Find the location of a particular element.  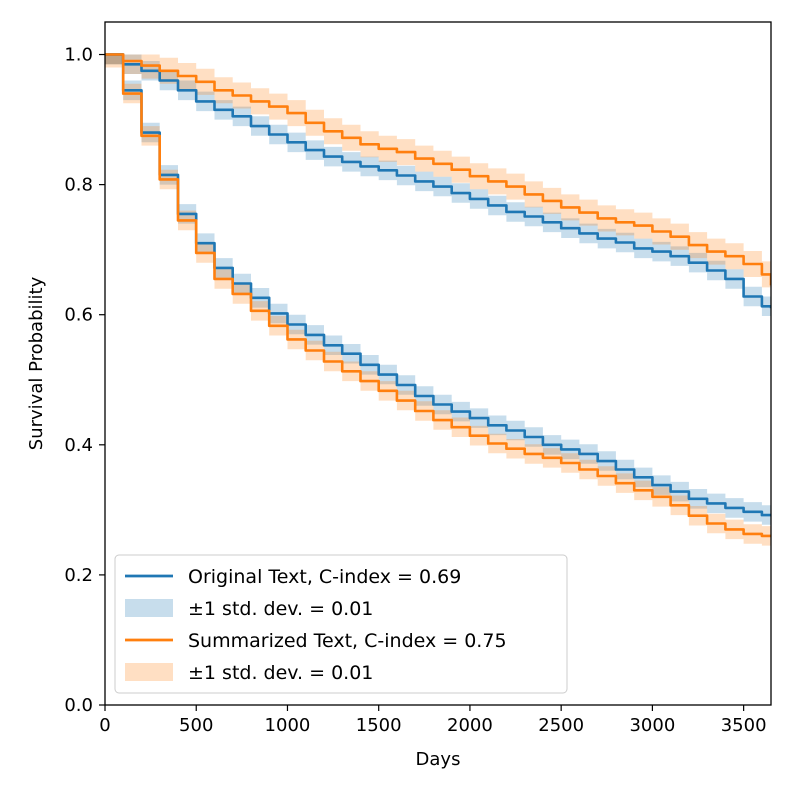

legend-box is located at coordinates (341, 624).